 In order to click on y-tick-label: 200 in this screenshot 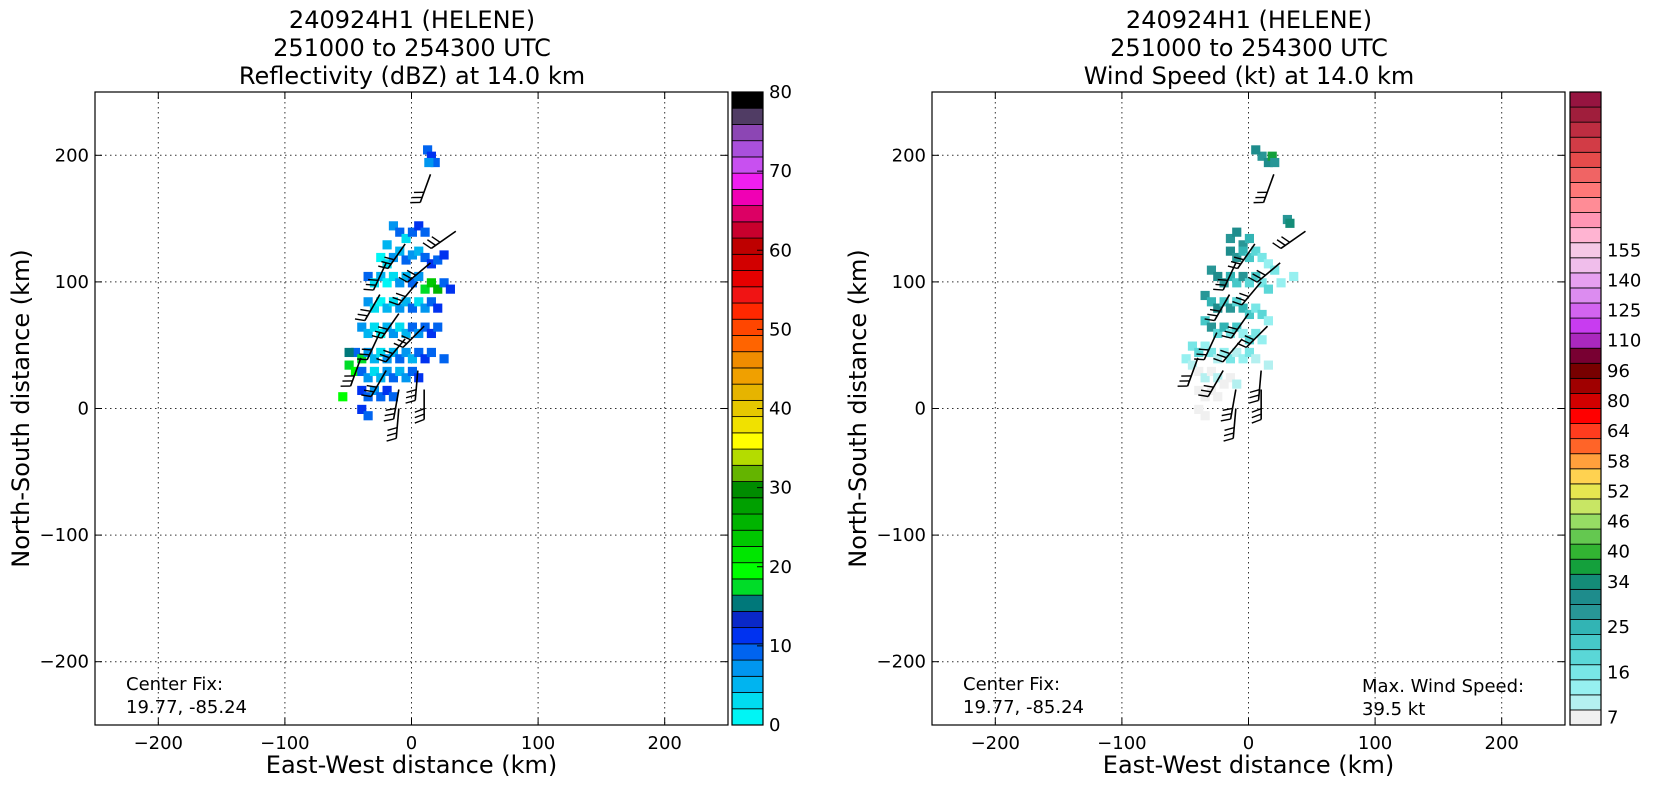, I will do `click(909, 155)`.